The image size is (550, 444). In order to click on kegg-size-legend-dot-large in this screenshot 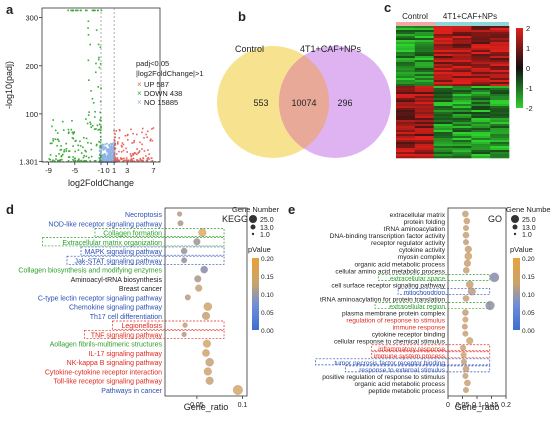, I will do `click(253, 219)`.